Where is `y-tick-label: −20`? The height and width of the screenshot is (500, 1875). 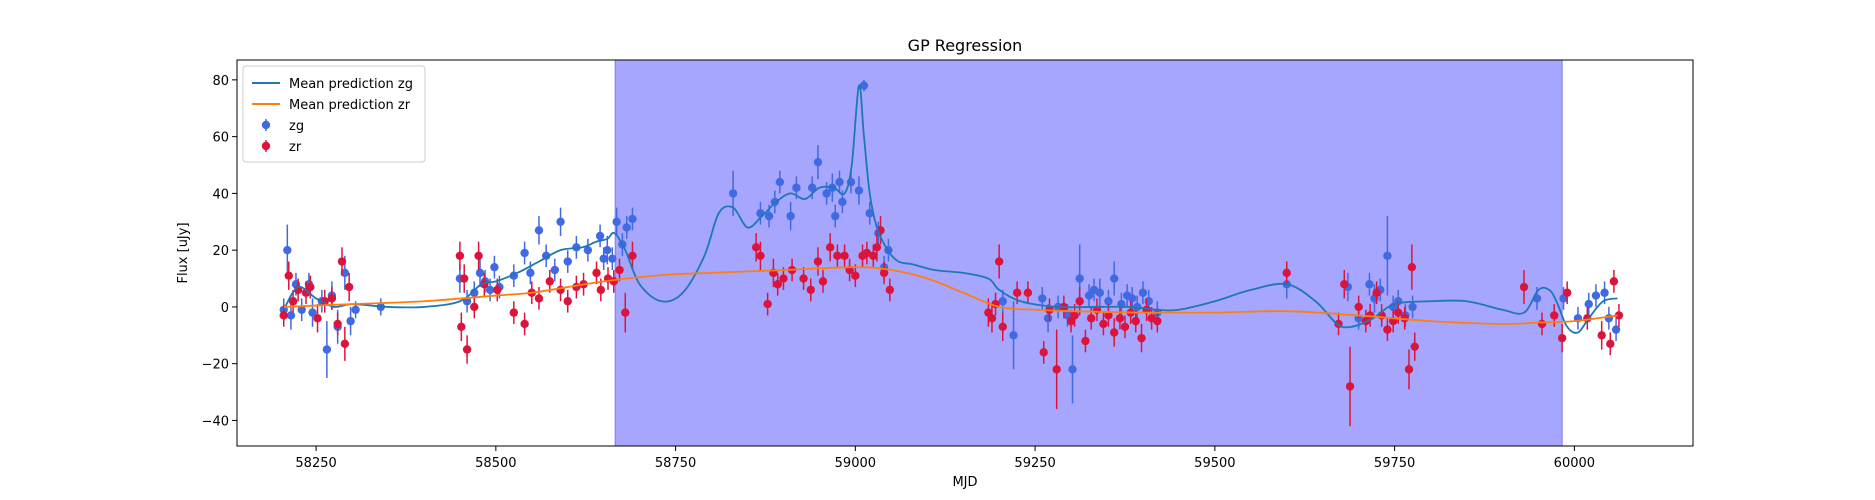
y-tick-label: −20 is located at coordinates (215, 365).